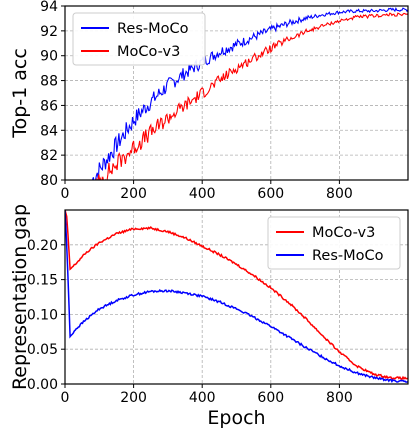 The image size is (415, 434). Describe the element at coordinates (49, 156) in the screenshot. I see `y-tick-label: 82` at that location.